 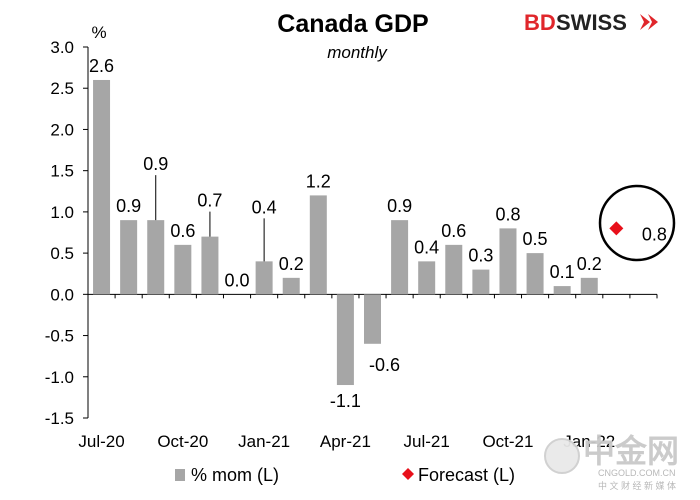 I want to click on x-tick-label: Jan-21, so click(x=264, y=441).